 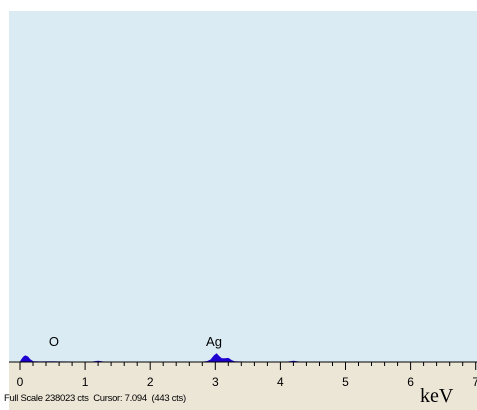 What do you see at coordinates (247, 375) in the screenshot?
I see `x-axis-ticks: 0 1 2 3 4 5 6 7` at bounding box center [247, 375].